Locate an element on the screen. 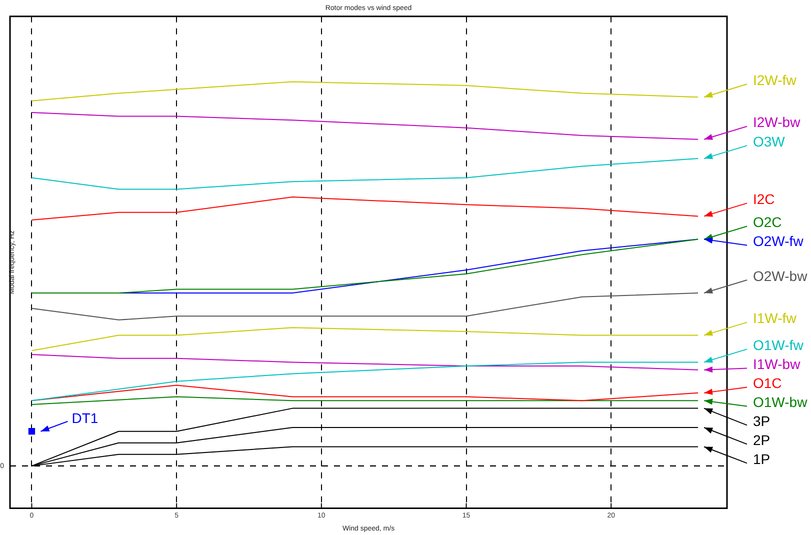 The height and width of the screenshot is (535, 811). legend-label: O2W-fw is located at coordinates (778, 241).